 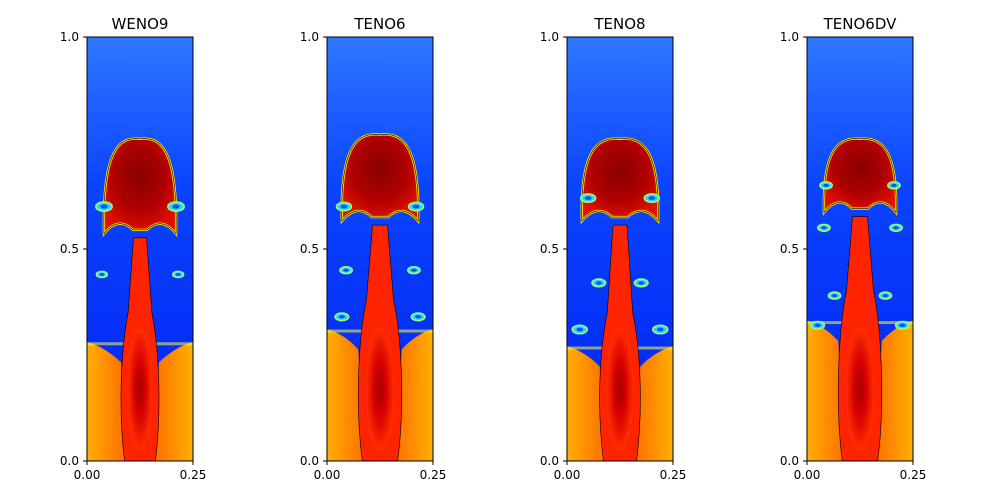 I want to click on panel-4: TENO6DV 0.0 0.5 1.0 0.00 0.25, so click(x=853, y=248).